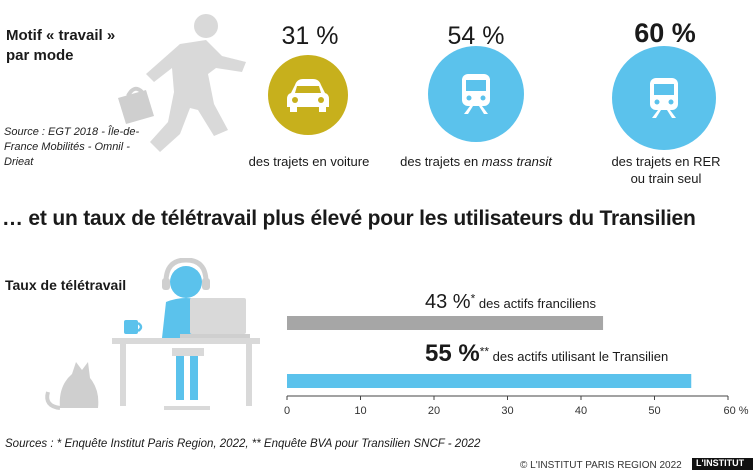 The image size is (753, 471). Describe the element at coordinates (434, 411) in the screenshot. I see `x-tick-label: 20` at that location.